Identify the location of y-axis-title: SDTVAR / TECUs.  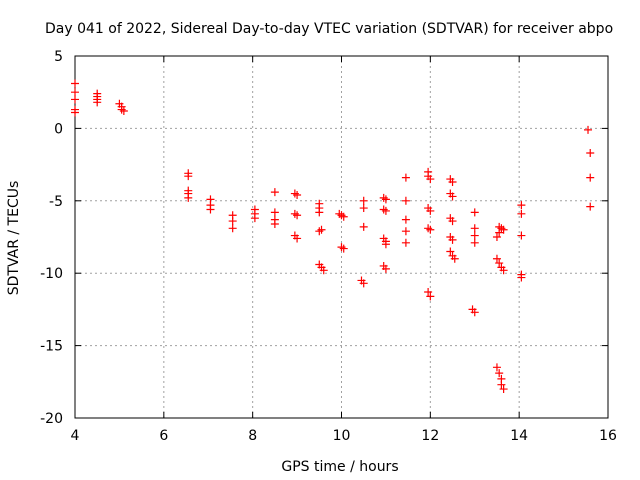
(14, 238).